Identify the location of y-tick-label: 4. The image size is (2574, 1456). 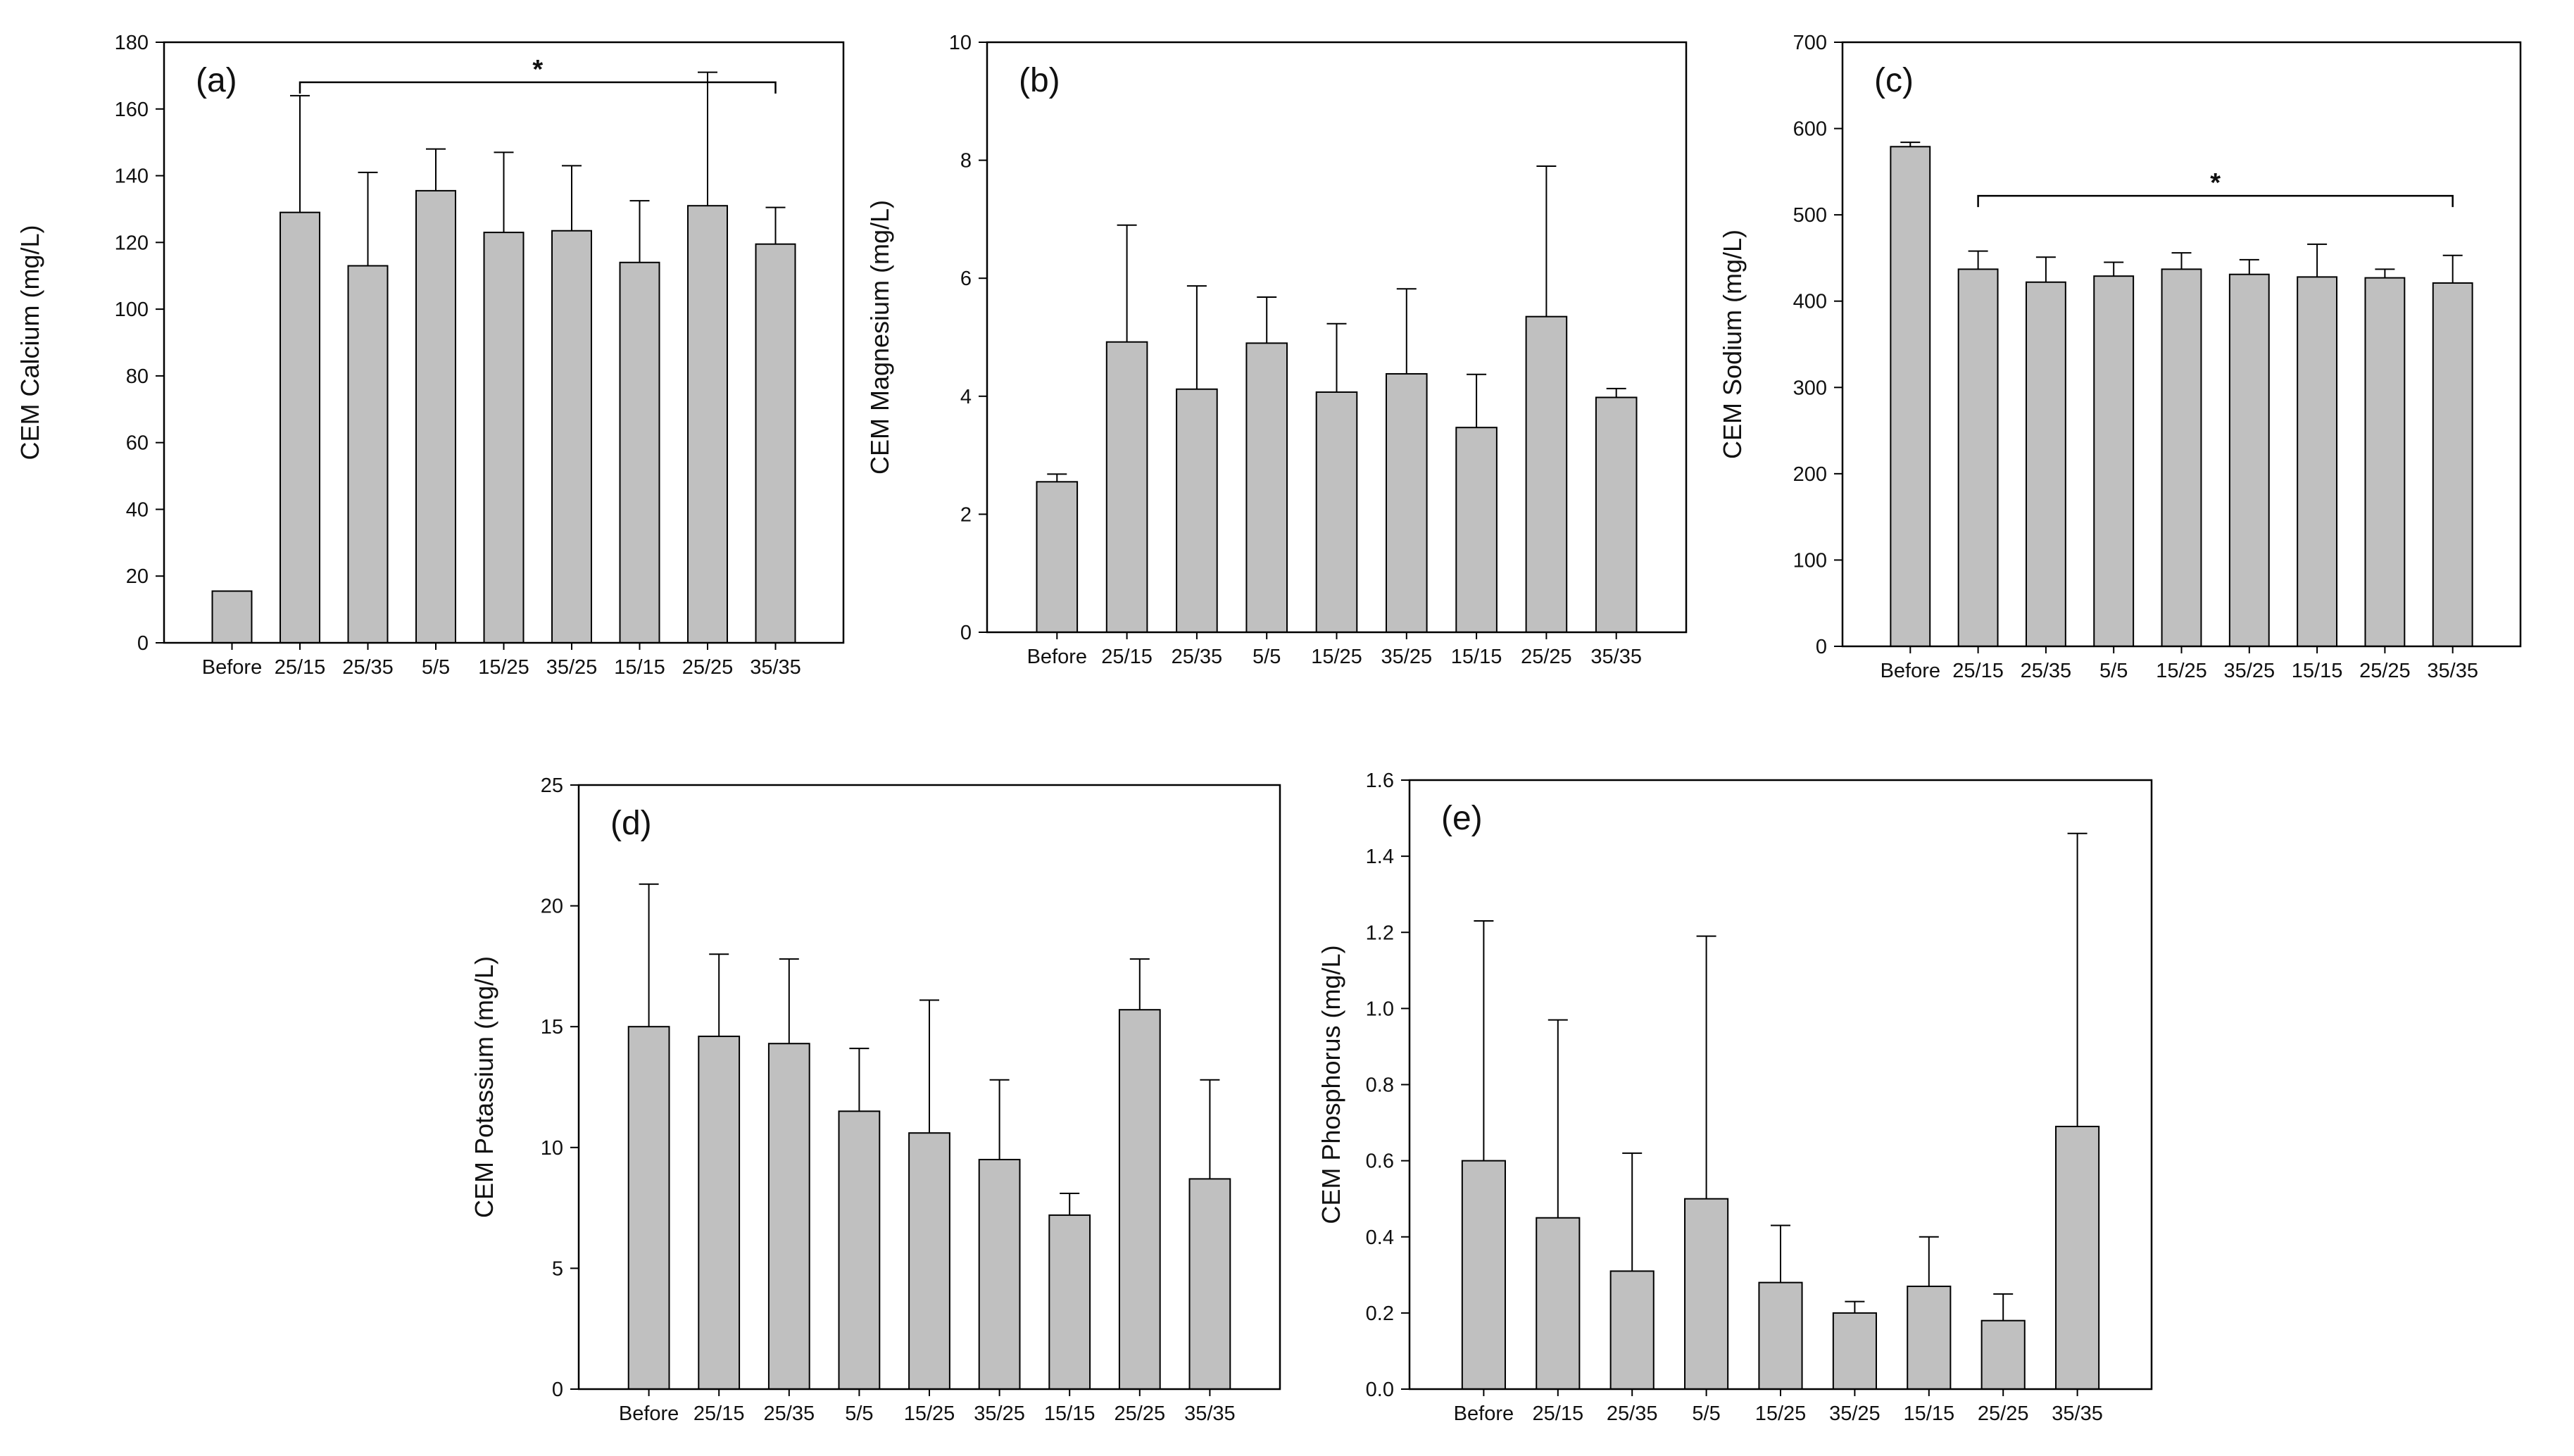
(966, 397).